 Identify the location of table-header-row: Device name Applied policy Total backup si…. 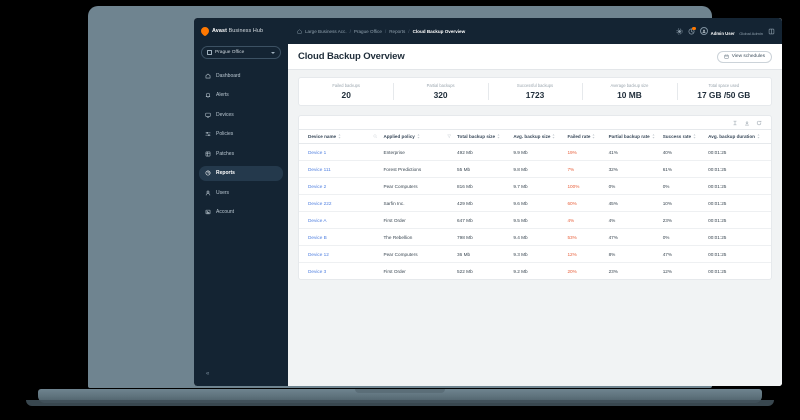
(535, 136).